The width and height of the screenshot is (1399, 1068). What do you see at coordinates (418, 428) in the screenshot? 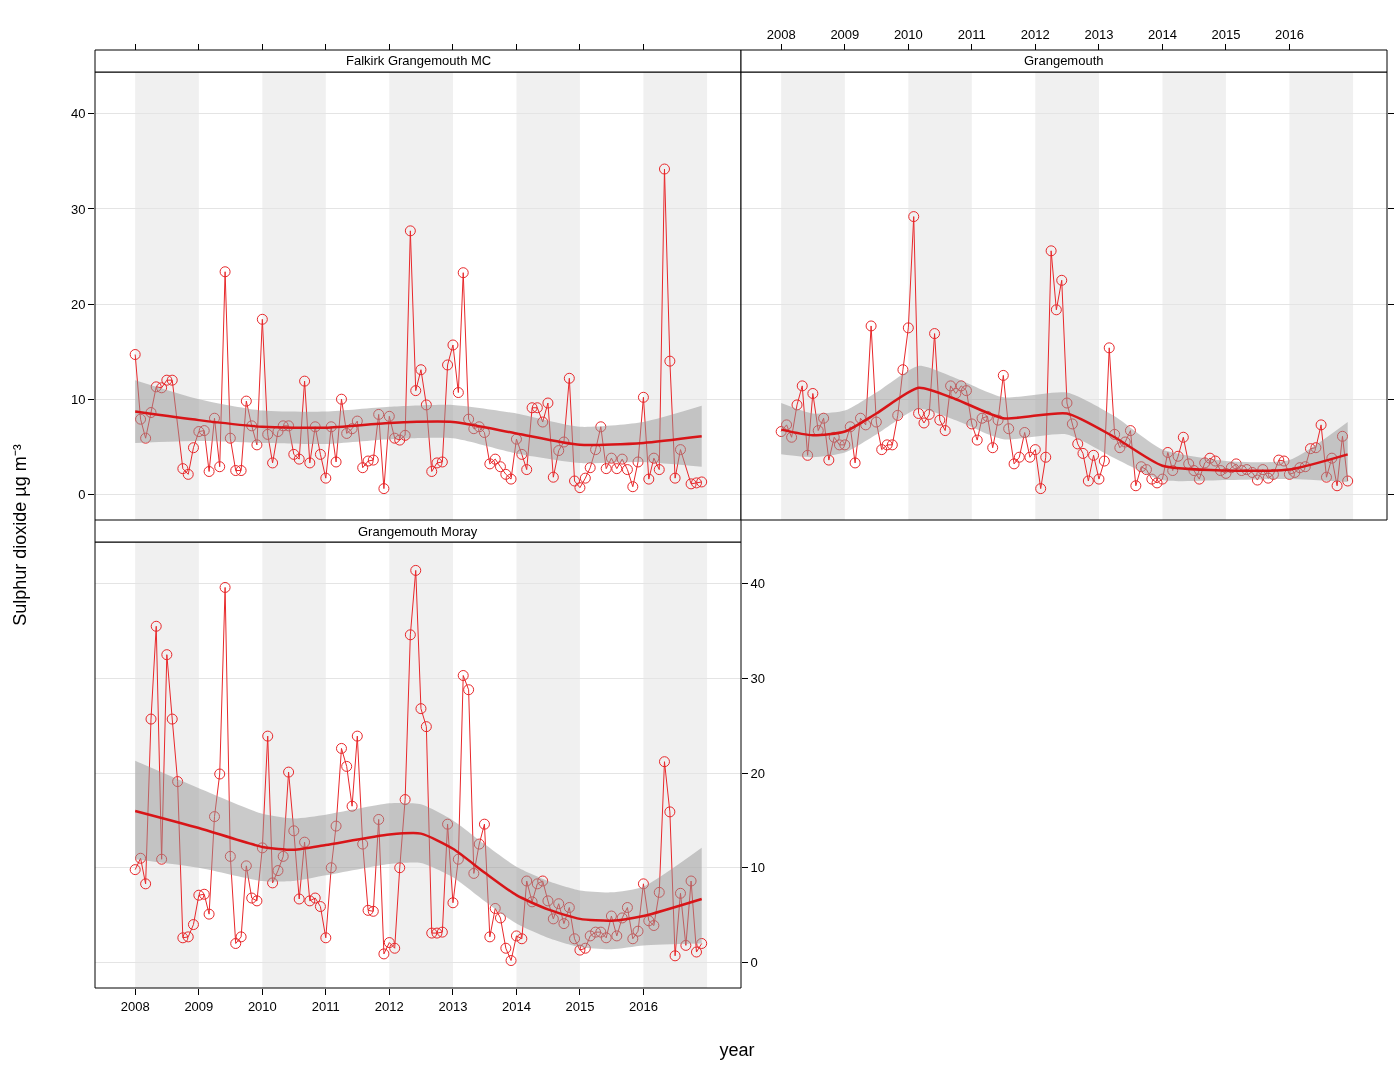
I see `line-series` at bounding box center [418, 428].